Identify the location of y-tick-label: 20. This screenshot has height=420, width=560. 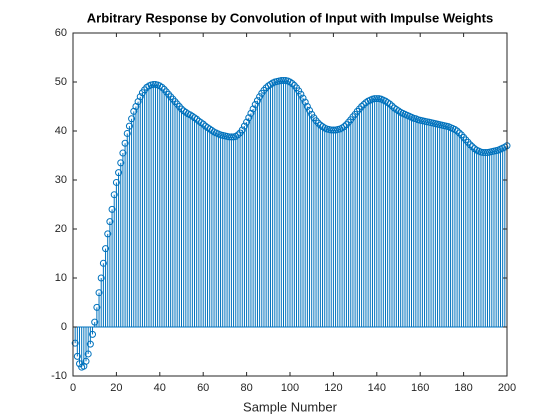
(61, 229).